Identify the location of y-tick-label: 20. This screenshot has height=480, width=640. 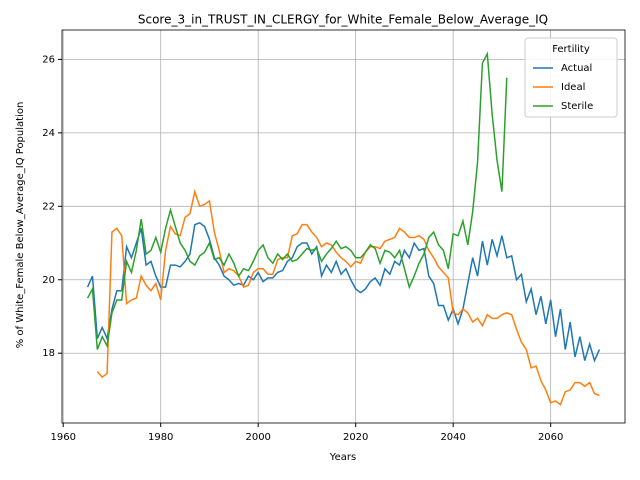
(48, 280).